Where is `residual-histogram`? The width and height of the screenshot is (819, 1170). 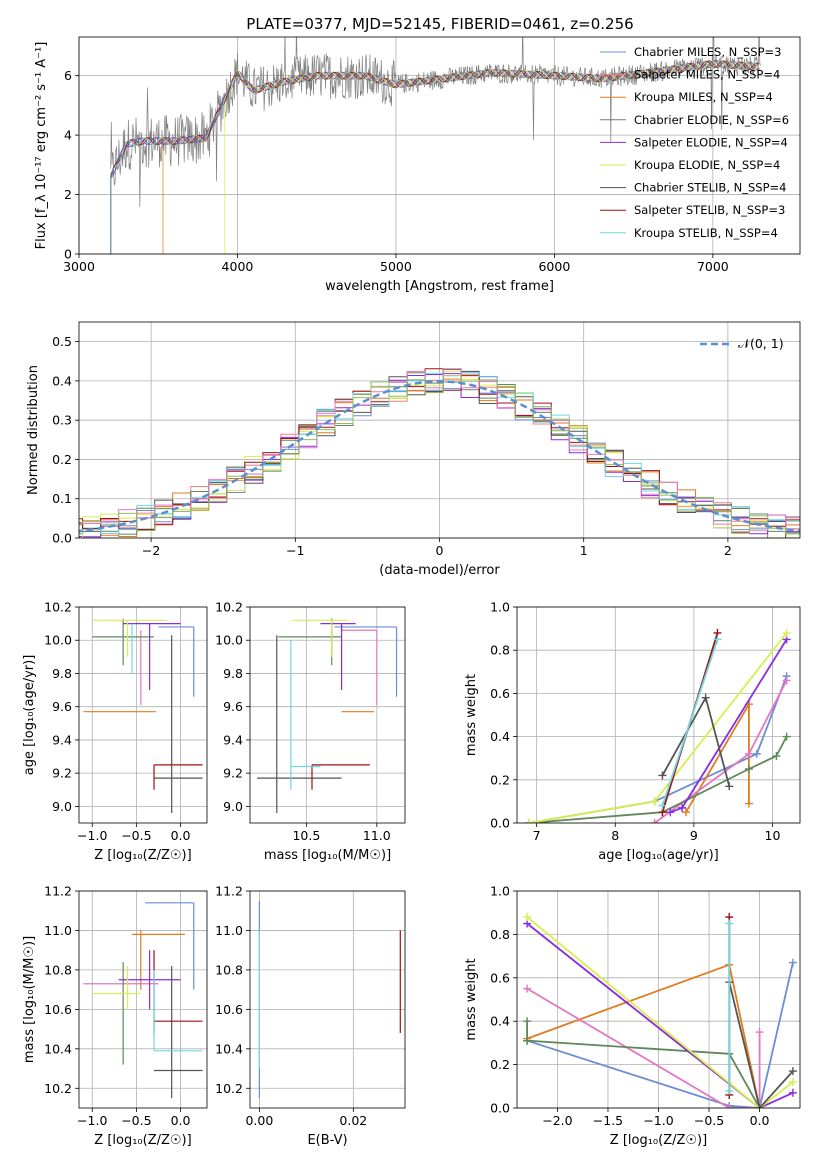
residual-histogram is located at coordinates (439, 455).